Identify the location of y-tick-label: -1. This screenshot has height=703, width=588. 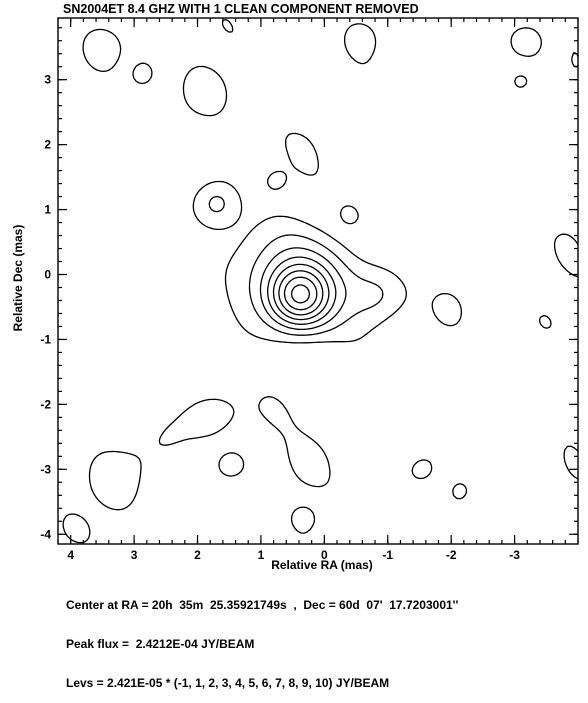
(45, 339).